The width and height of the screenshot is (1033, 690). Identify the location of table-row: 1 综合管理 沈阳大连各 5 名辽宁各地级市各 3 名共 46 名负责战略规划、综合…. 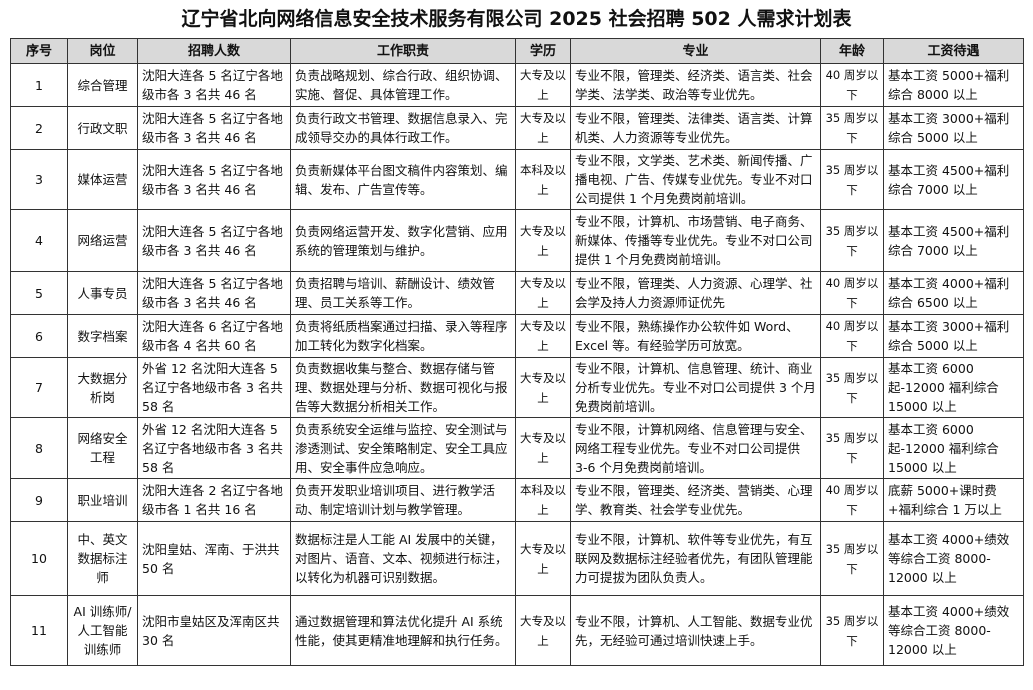
(517, 85).